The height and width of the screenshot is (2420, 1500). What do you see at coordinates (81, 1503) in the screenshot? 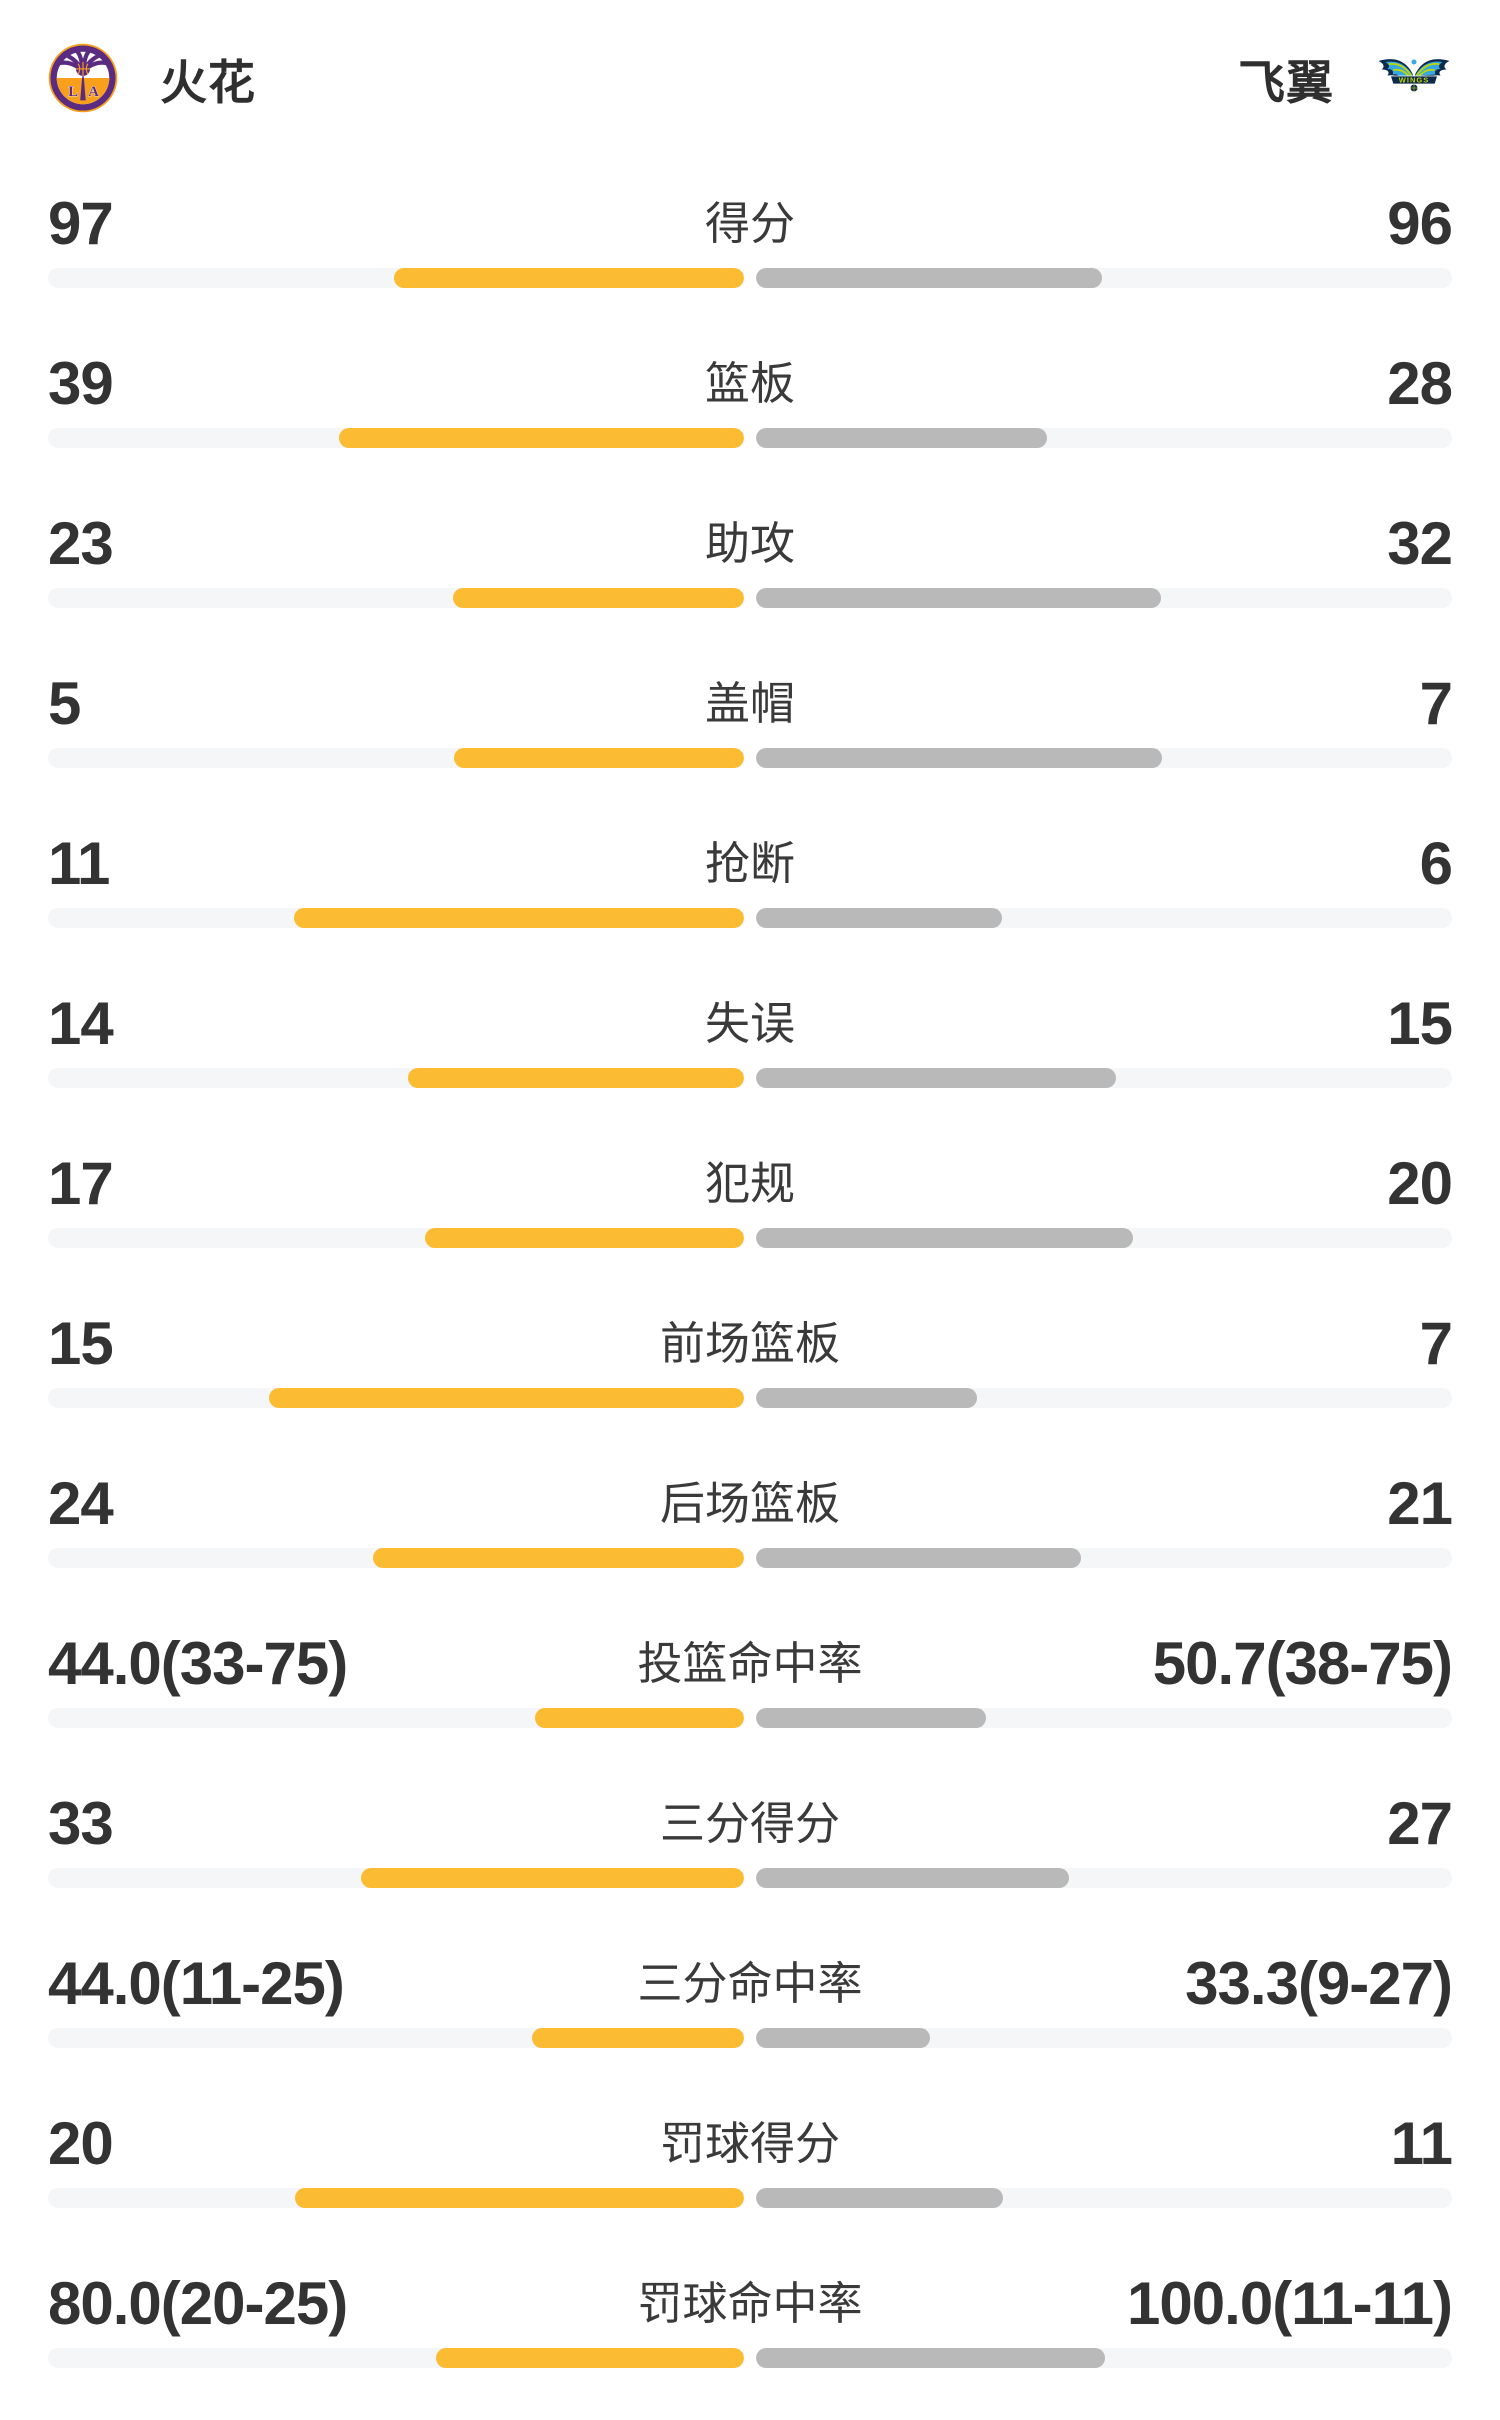
I see `home-value: 24` at bounding box center [81, 1503].